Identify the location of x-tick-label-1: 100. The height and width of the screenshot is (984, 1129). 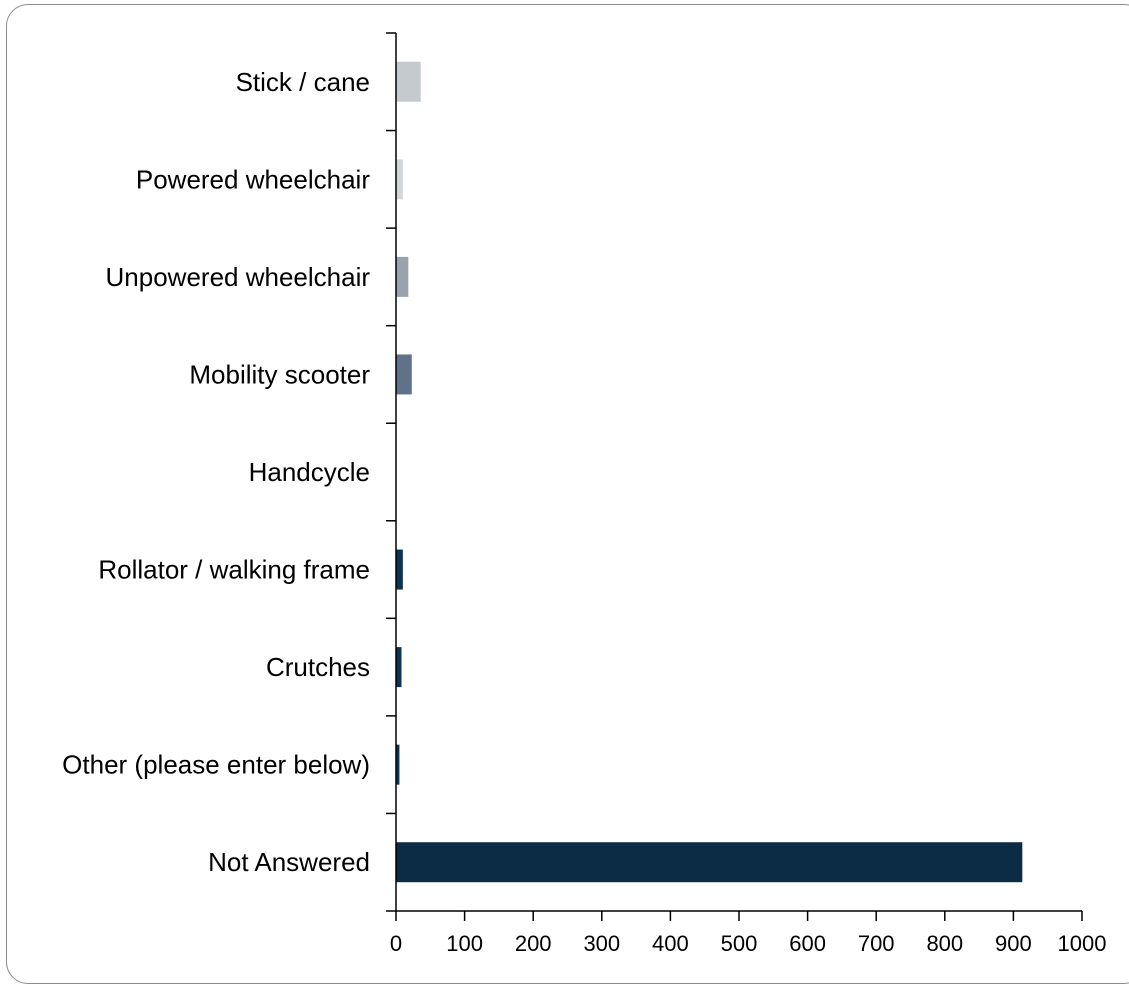
(464, 943).